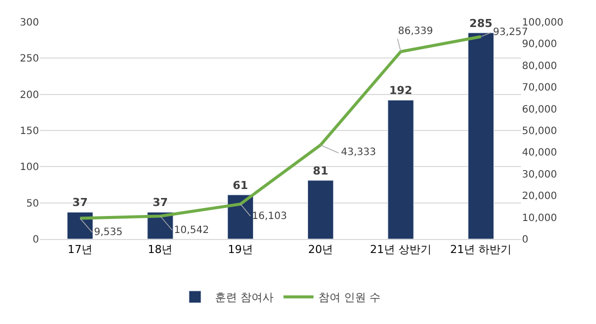 The height and width of the screenshot is (324, 596). What do you see at coordinates (401, 249) in the screenshot?
I see `x-tick-label: 21년 상반기` at bounding box center [401, 249].